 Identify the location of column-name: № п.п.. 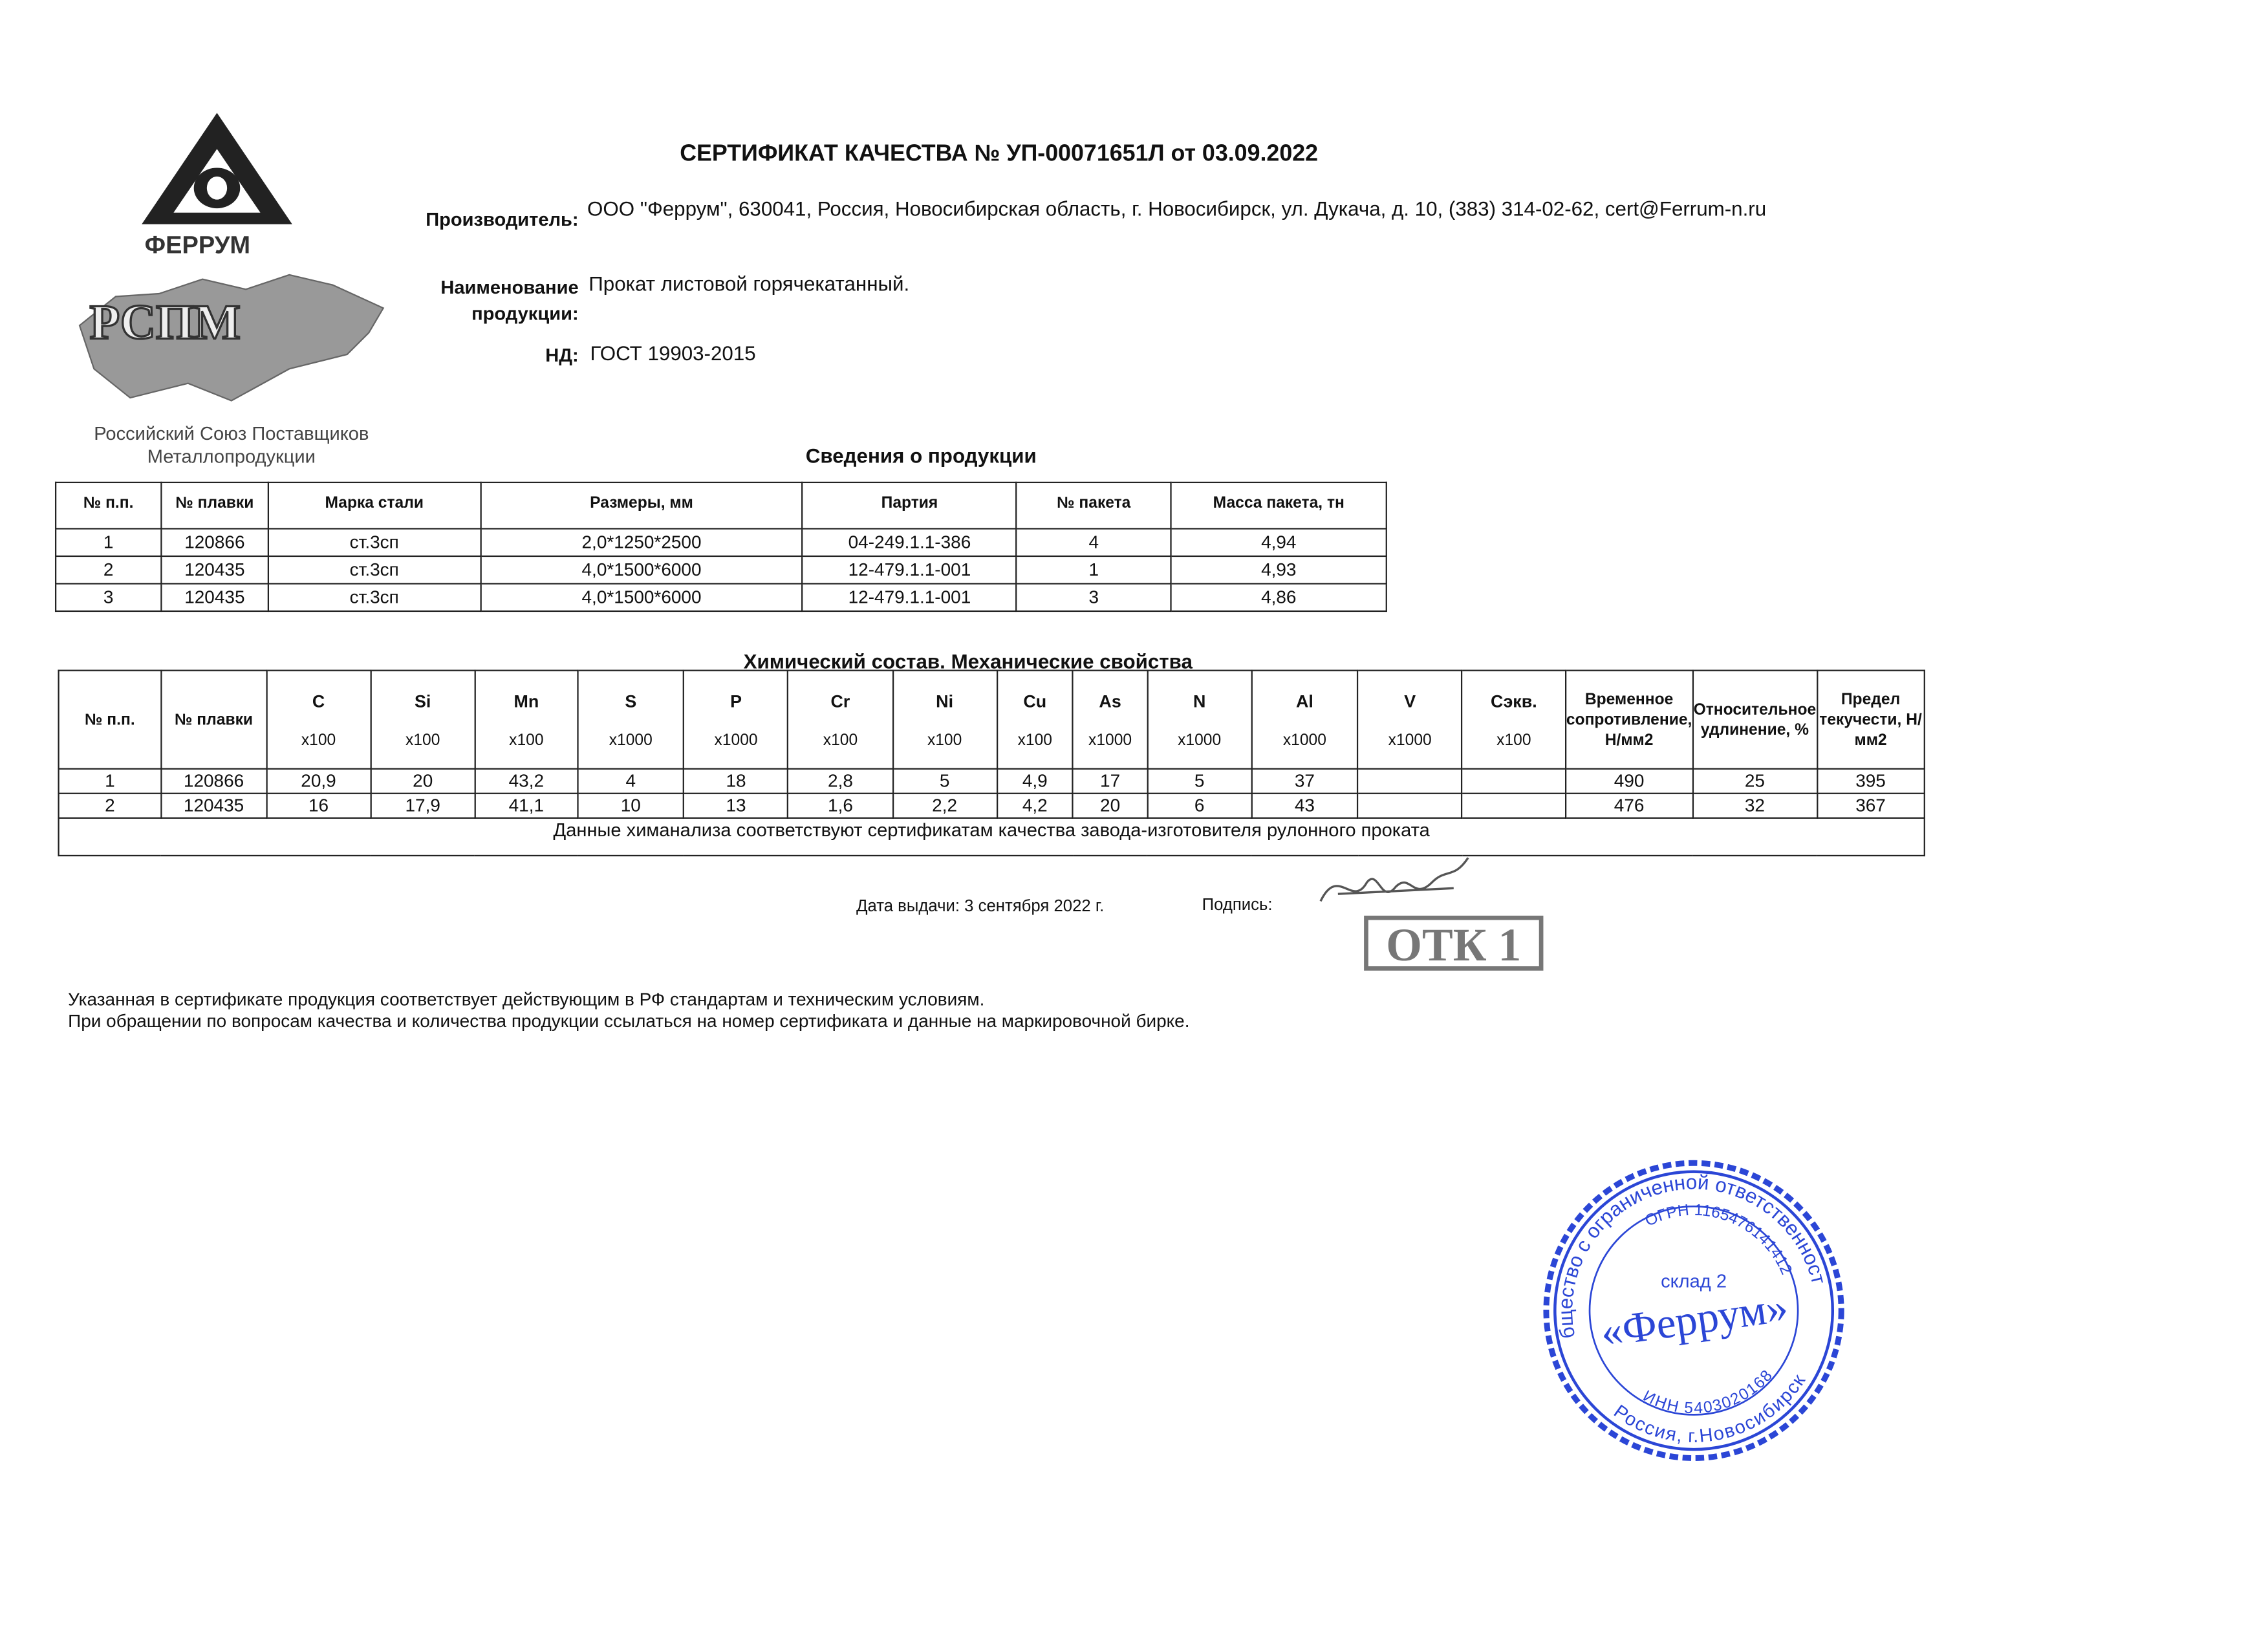
(110, 720).